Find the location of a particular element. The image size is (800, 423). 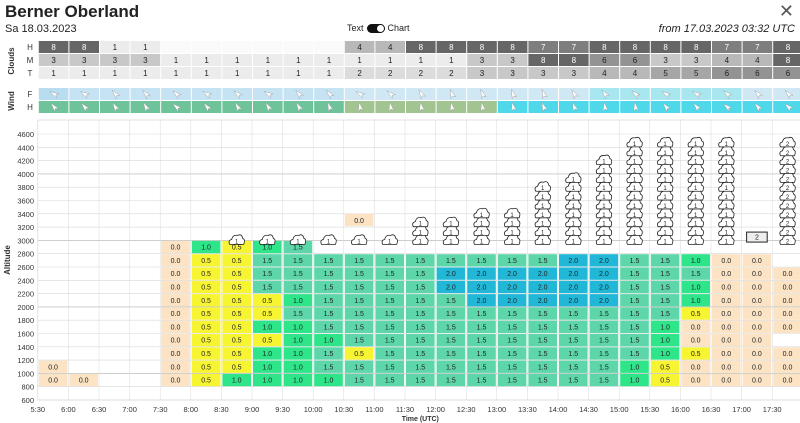

toggle-switch is located at coordinates (375, 29).